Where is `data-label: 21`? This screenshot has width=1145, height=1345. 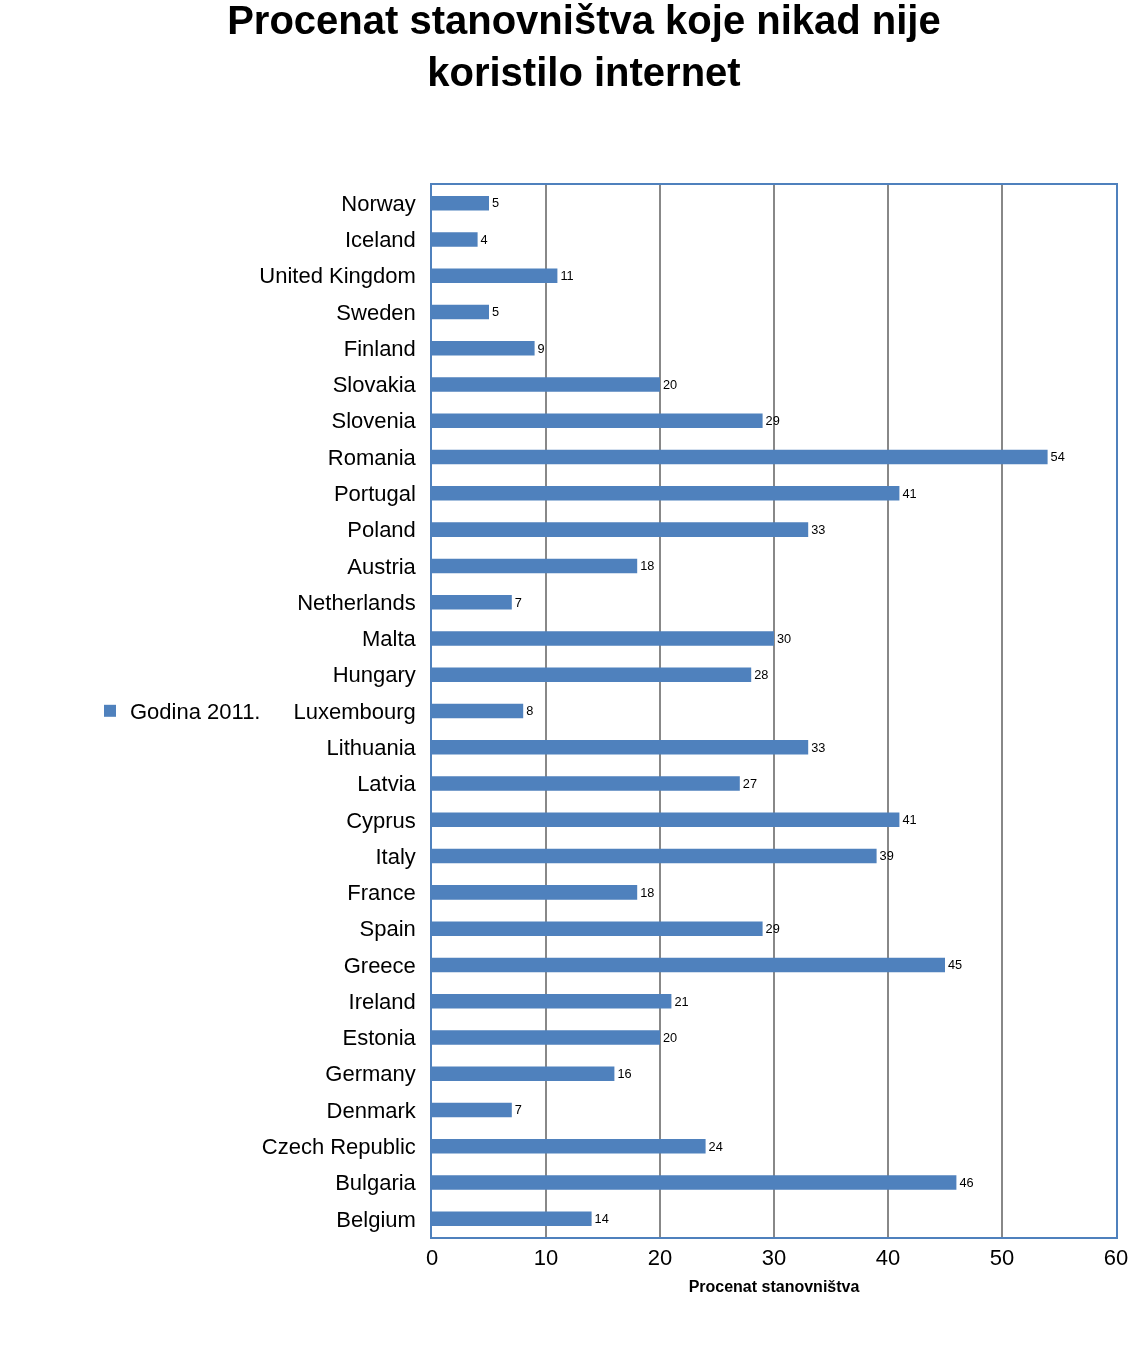 data-label: 21 is located at coordinates (681, 1001).